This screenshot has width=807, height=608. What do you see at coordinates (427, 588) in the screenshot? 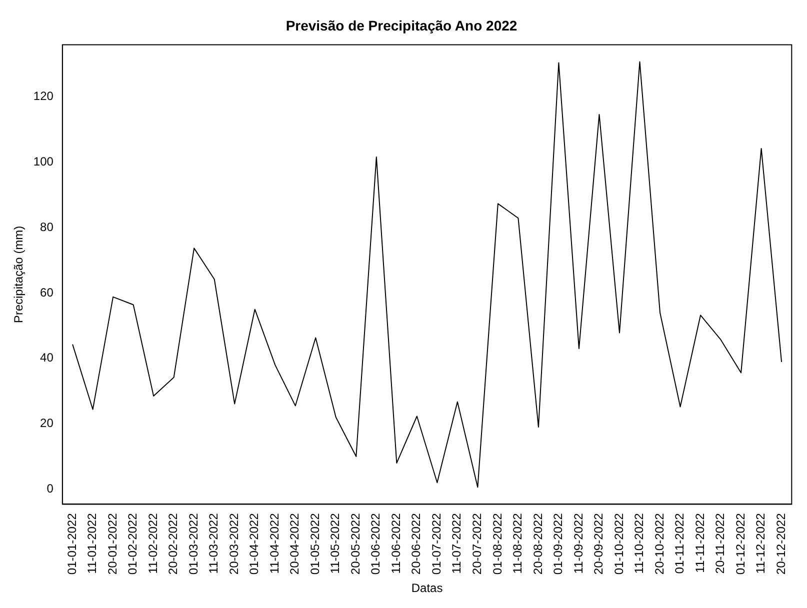
I see `x-axis-title: Datas` at bounding box center [427, 588].